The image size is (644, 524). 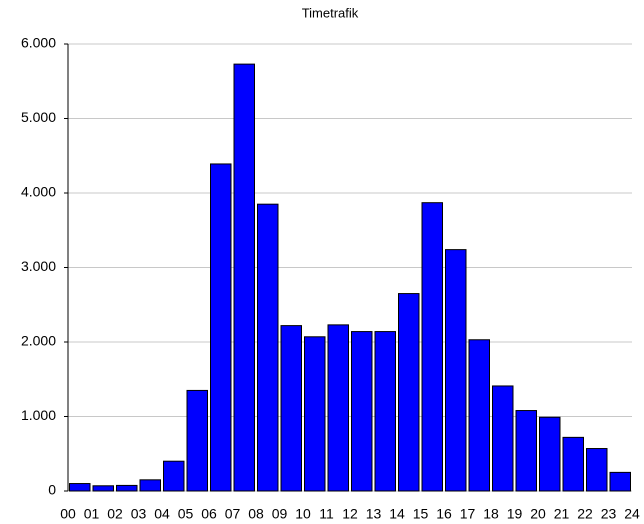 What do you see at coordinates (562, 514) in the screenshot?
I see `x-tick-label: 21` at bounding box center [562, 514].